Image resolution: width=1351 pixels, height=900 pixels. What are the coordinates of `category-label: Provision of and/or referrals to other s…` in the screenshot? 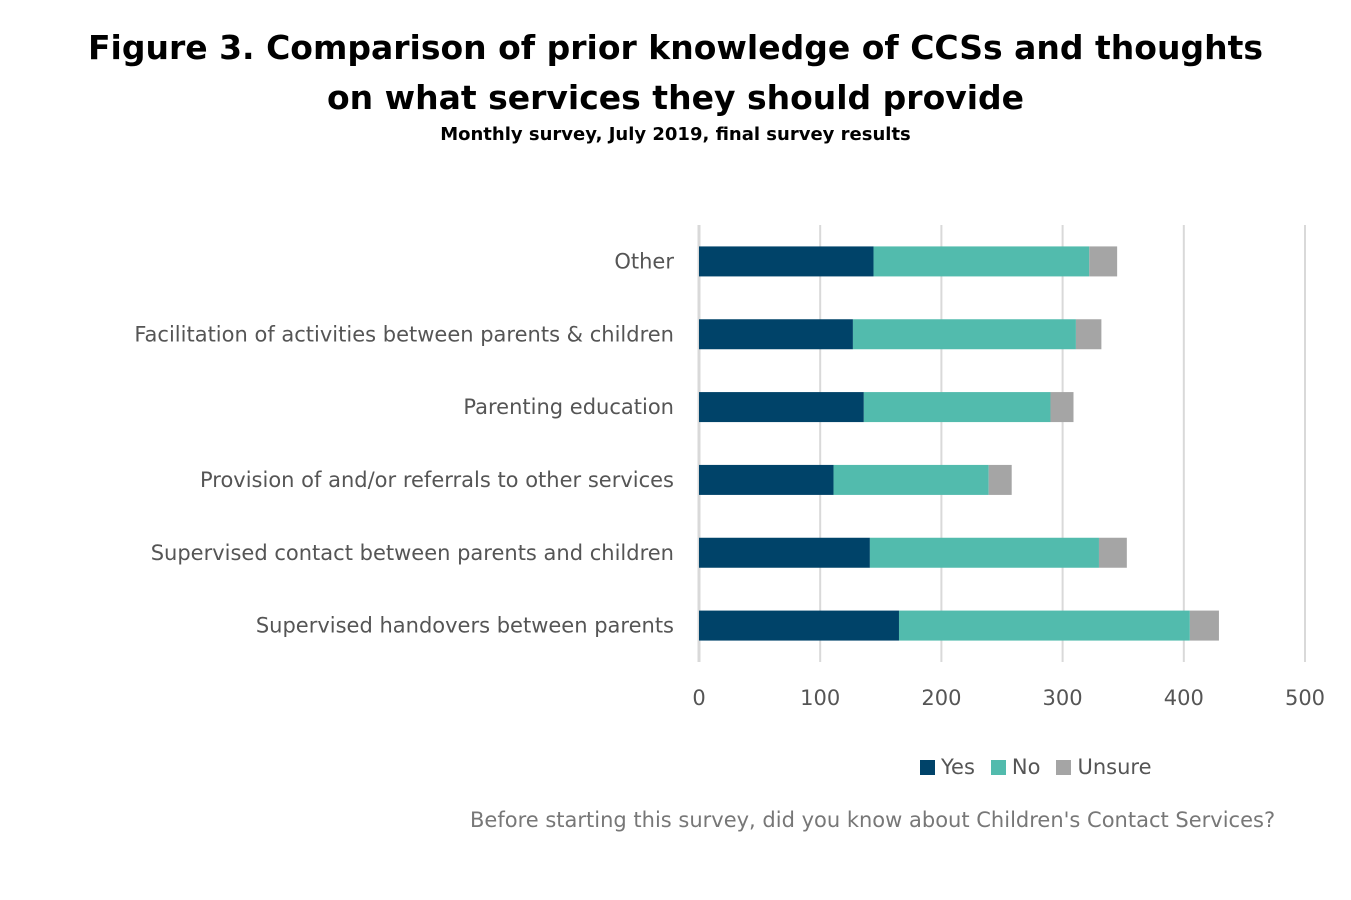 It's located at (437, 480).